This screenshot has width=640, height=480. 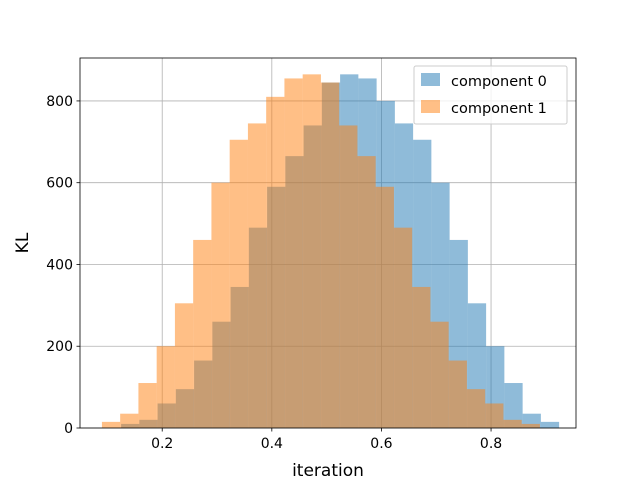 What do you see at coordinates (328, 470) in the screenshot?
I see `x-axis-label: iteration` at bounding box center [328, 470].